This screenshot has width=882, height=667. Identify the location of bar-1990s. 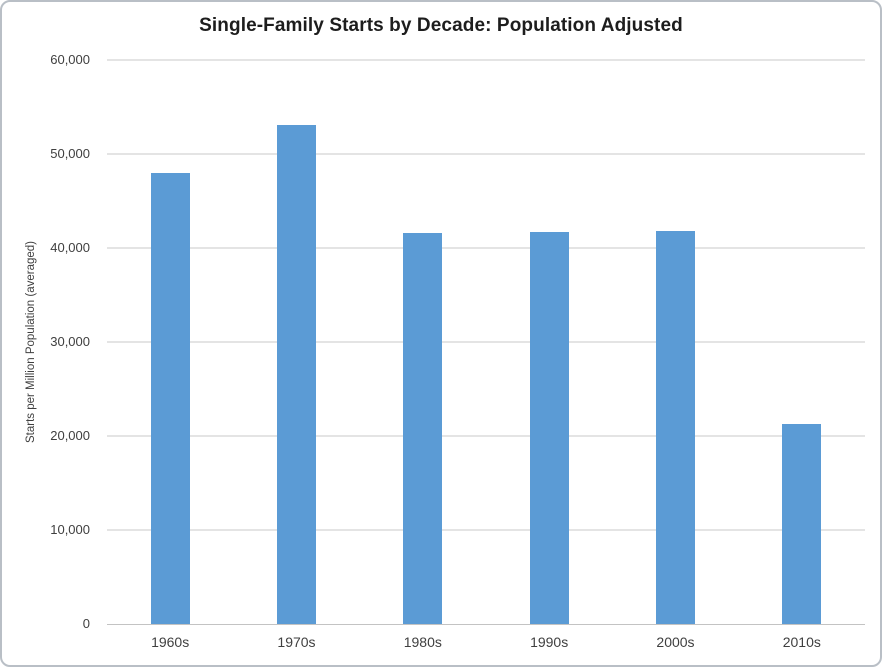
(549, 428).